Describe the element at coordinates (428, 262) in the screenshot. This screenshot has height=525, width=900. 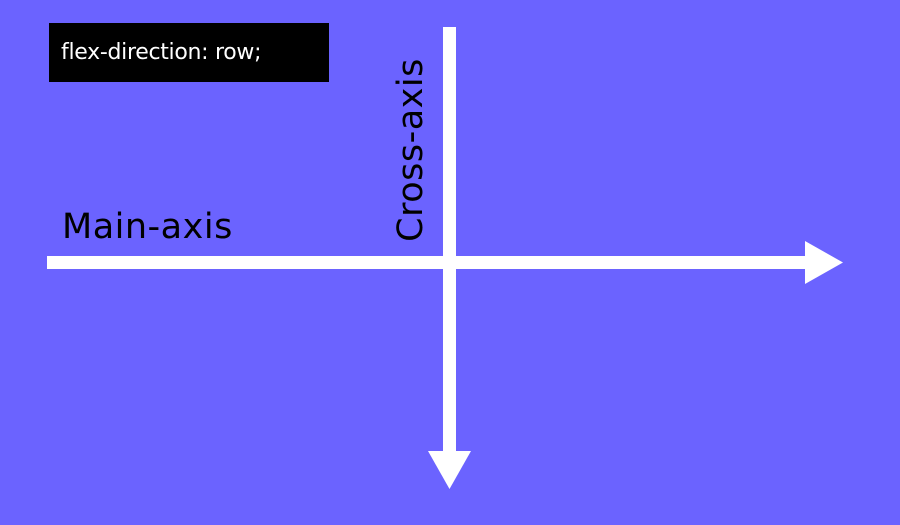
I see `main-axis-line` at that location.